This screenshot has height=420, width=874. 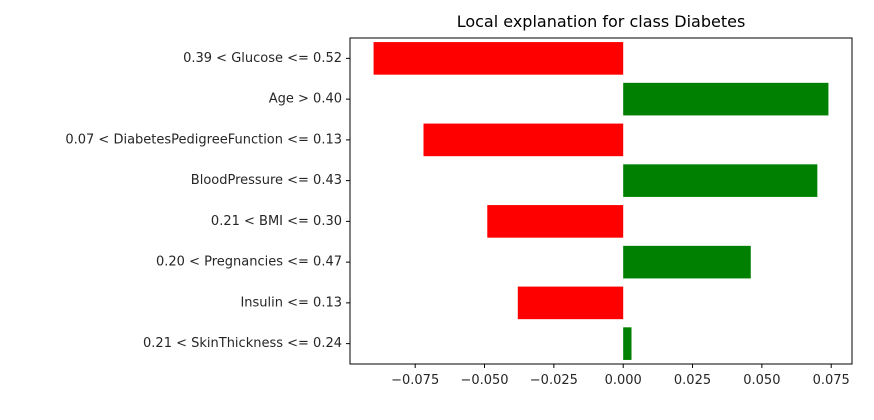 What do you see at coordinates (242, 343) in the screenshot?
I see `y-tick-label: 0.21 < SkinThickness <= 0.24` at bounding box center [242, 343].